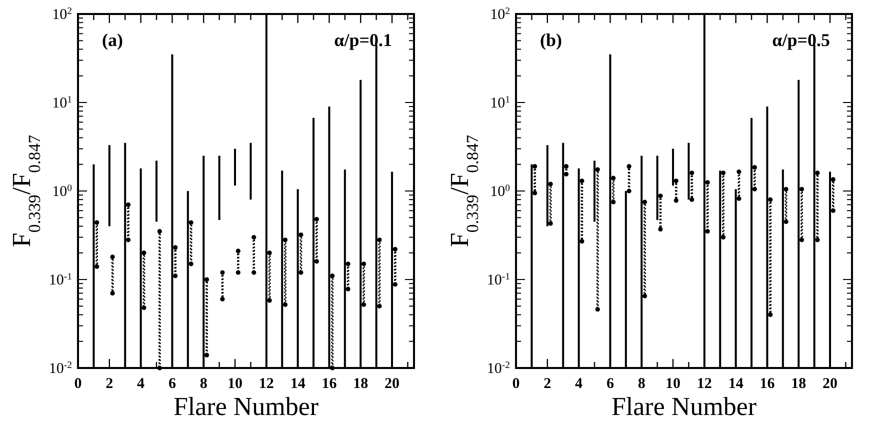 The image size is (875, 423). What do you see at coordinates (551, 40) in the screenshot?
I see `annotation: (b)` at bounding box center [551, 40].